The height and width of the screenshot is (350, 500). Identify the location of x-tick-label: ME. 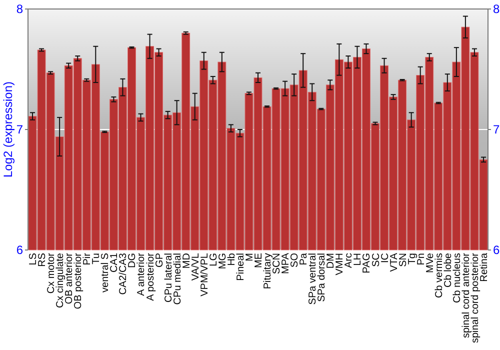
(259, 260).